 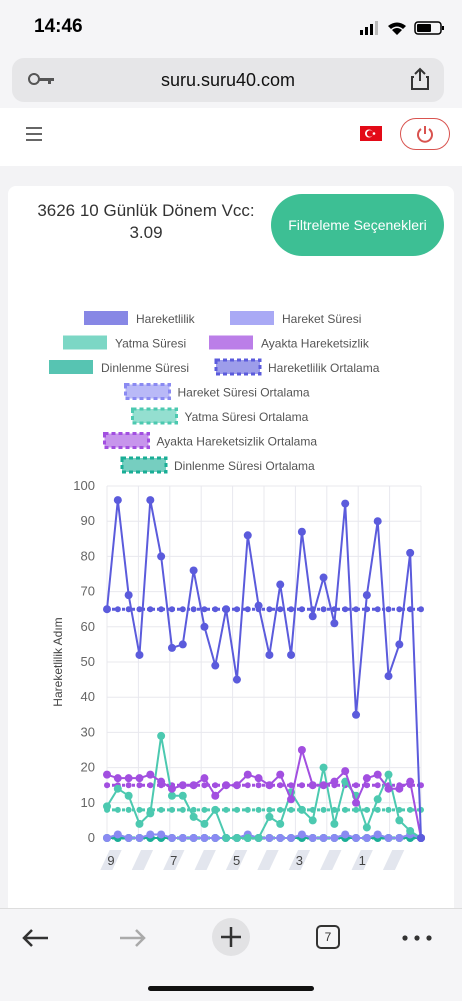 I want to click on tabs-button: 7, so click(x=328, y=937).